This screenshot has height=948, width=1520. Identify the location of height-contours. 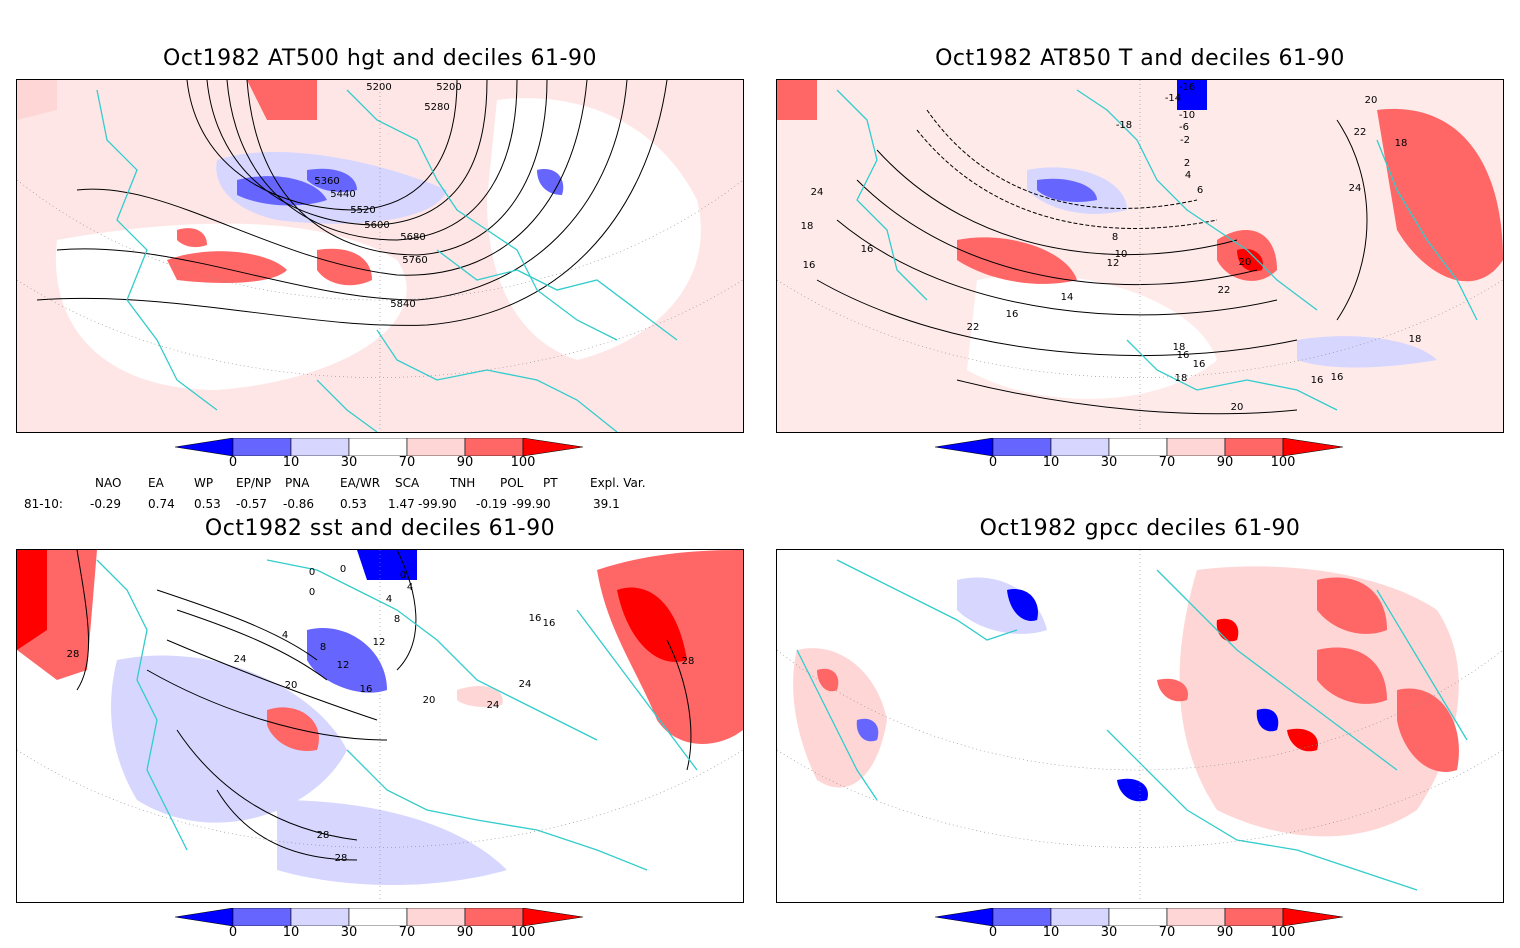
(352, 203).